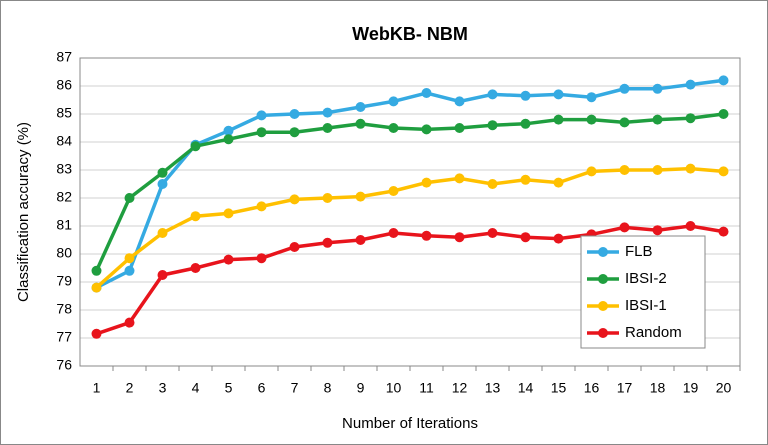  What do you see at coordinates (410, 423) in the screenshot?
I see `x-axis-label: Number of Iterations` at bounding box center [410, 423].